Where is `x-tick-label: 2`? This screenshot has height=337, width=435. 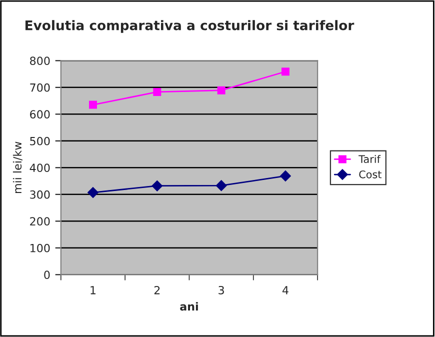
x-tick-label: 2 is located at coordinates (157, 290).